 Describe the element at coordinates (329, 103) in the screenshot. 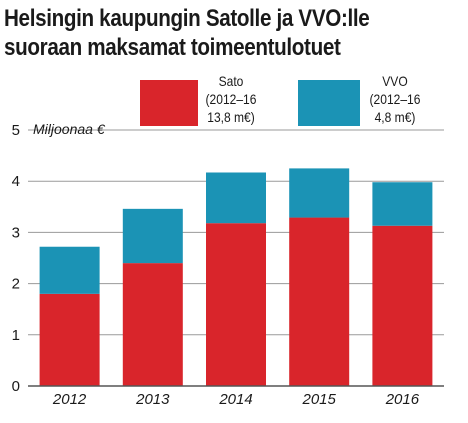

I see `legend-swatch-vvo` at that location.